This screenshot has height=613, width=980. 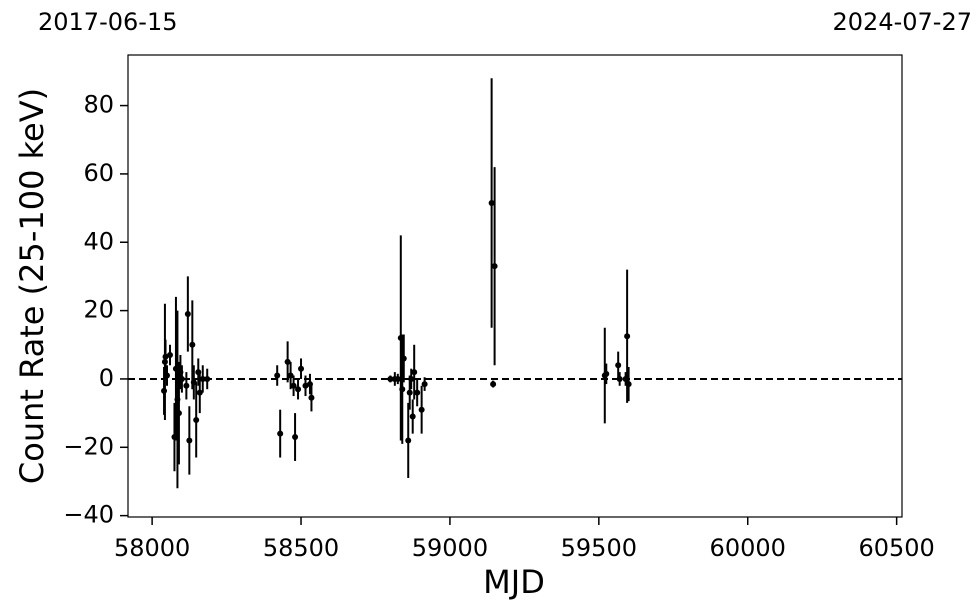 What do you see at coordinates (32, 286) in the screenshot?
I see `y-axis-label: Count Rate (25-100 keV)` at bounding box center [32, 286].